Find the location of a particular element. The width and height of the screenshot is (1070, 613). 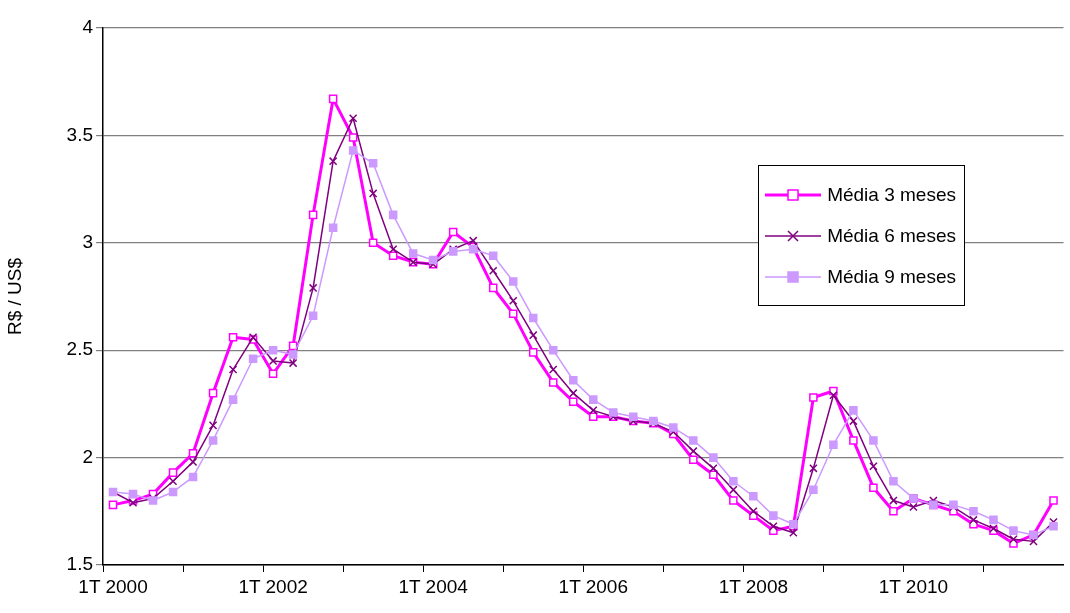

y-tick-label: 4 is located at coordinates (88, 27).